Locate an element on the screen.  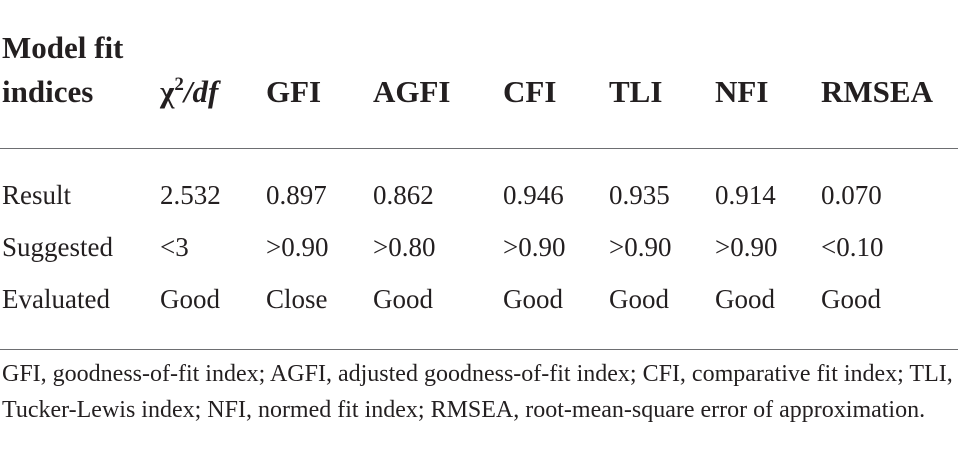
row-label: Result is located at coordinates (37, 195).